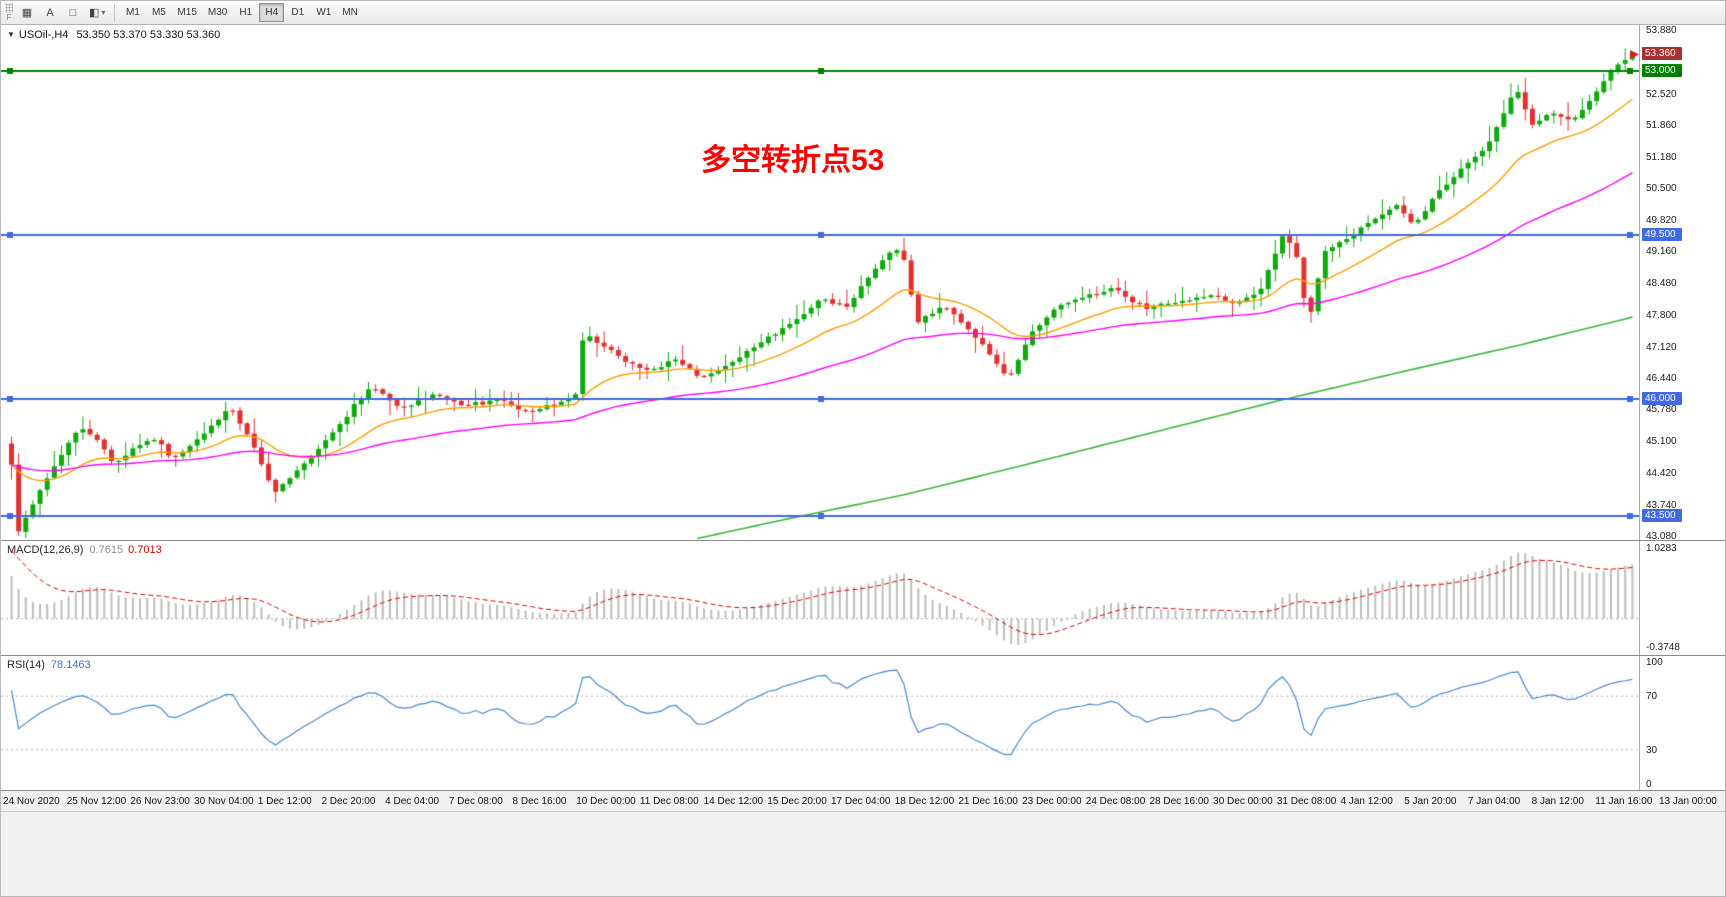  Describe the element at coordinates (1243, 801) in the screenshot. I see `time-tick-label: 30 Dec 00:00` at that location.